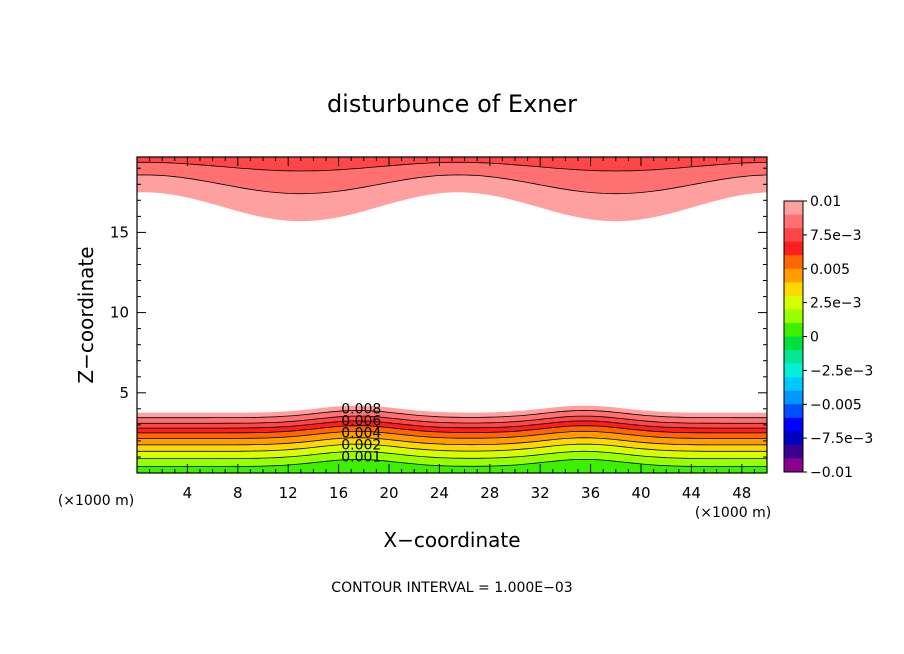 The height and width of the screenshot is (654, 904). What do you see at coordinates (96, 501) in the screenshot?
I see `x-left-unit: (×1000 m)` at bounding box center [96, 501].